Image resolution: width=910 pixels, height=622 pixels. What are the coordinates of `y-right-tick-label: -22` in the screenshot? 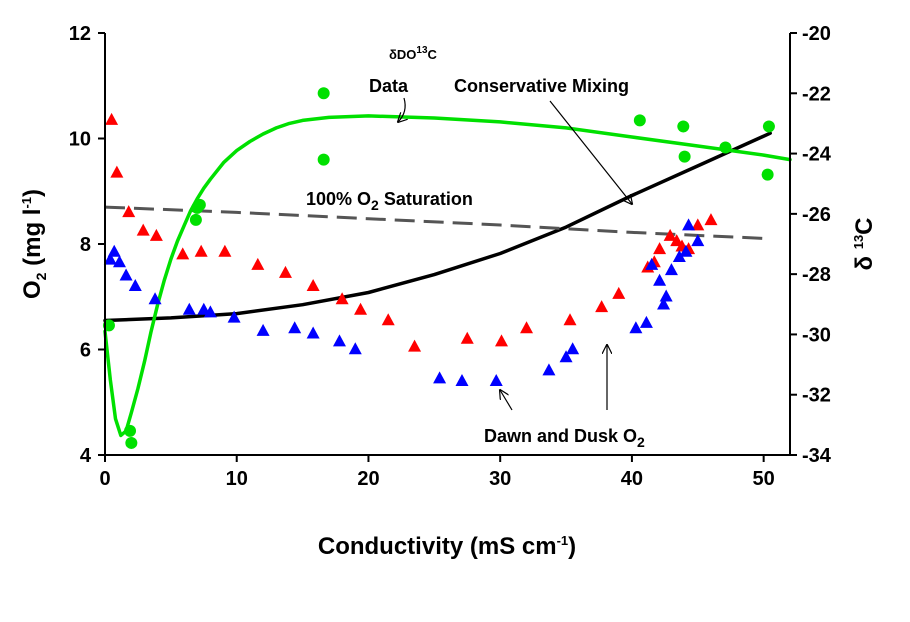 It's located at (816, 94).